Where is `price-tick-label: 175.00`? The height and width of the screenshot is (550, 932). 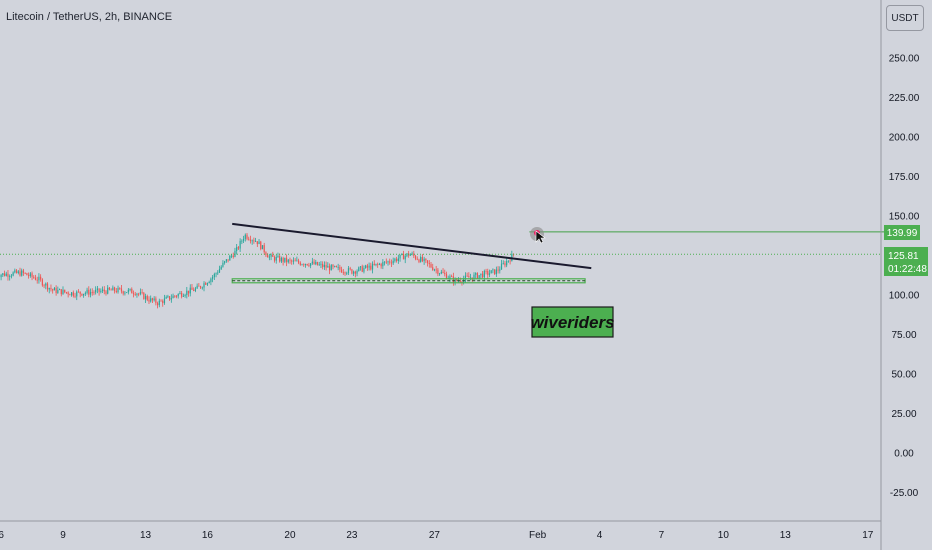 price-tick-label: 175.00 is located at coordinates (904, 177).